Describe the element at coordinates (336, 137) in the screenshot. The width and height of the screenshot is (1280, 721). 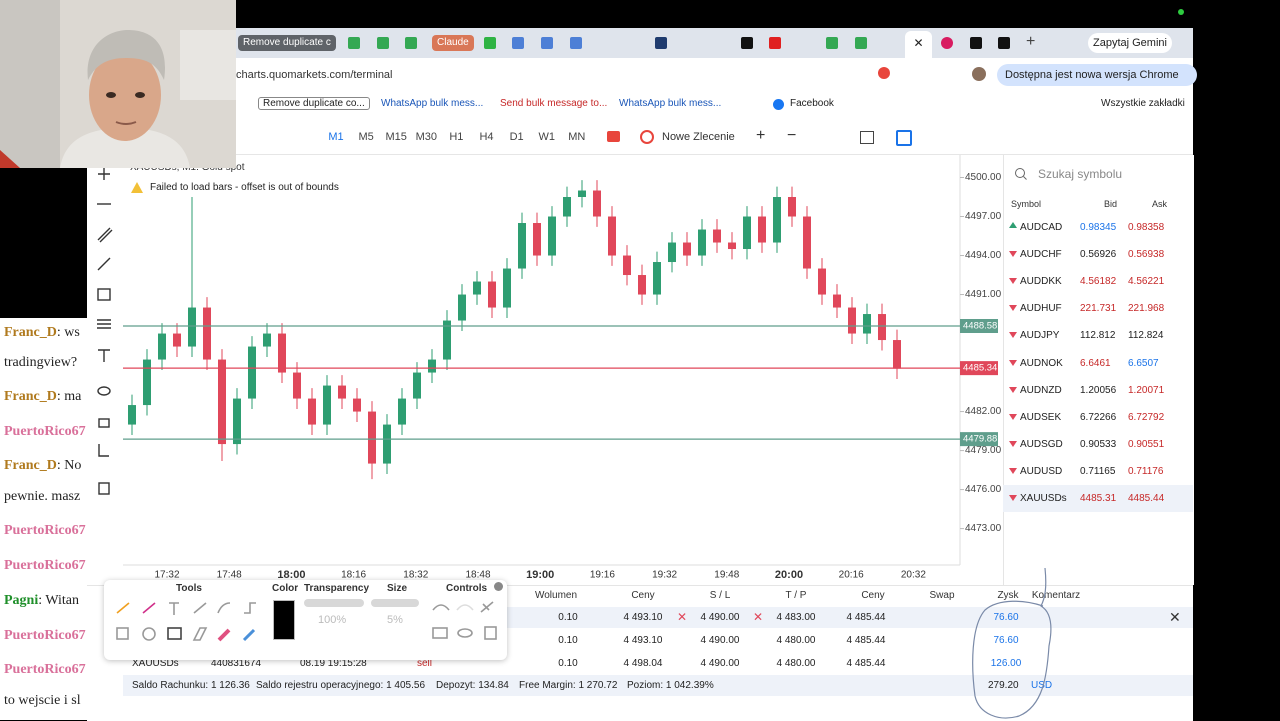
I see `timeframe: M1` at that location.